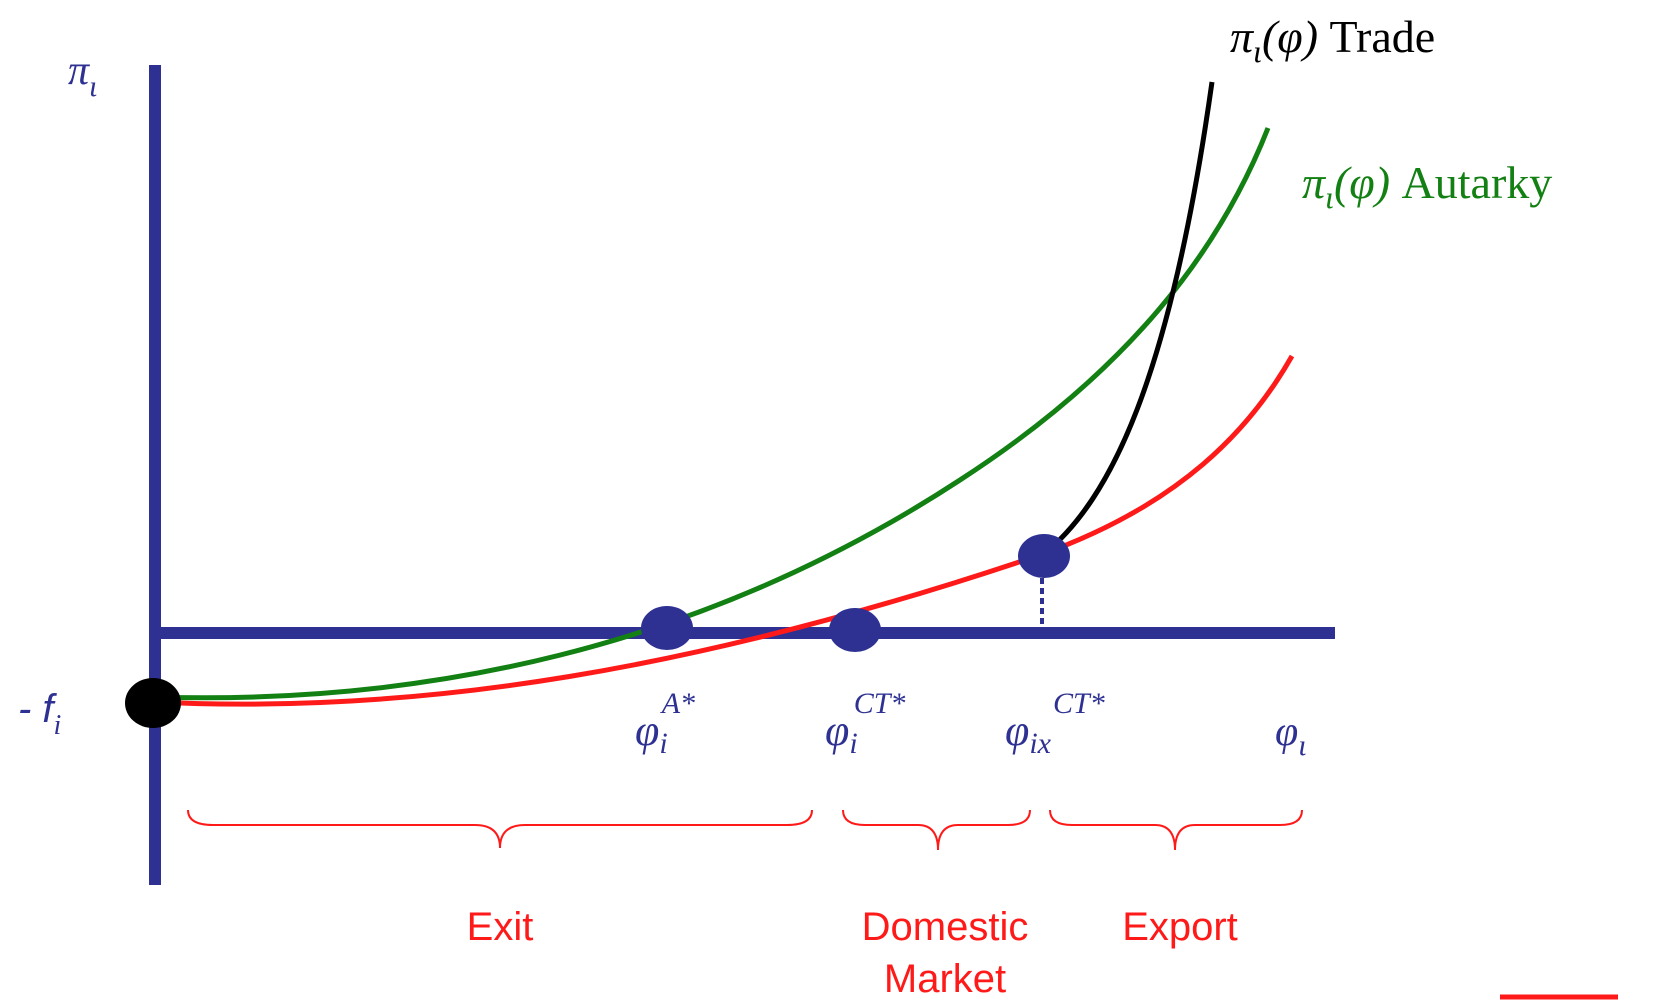  Describe the element at coordinates (936, 830) in the screenshot. I see `domestic-market-brace` at that location.